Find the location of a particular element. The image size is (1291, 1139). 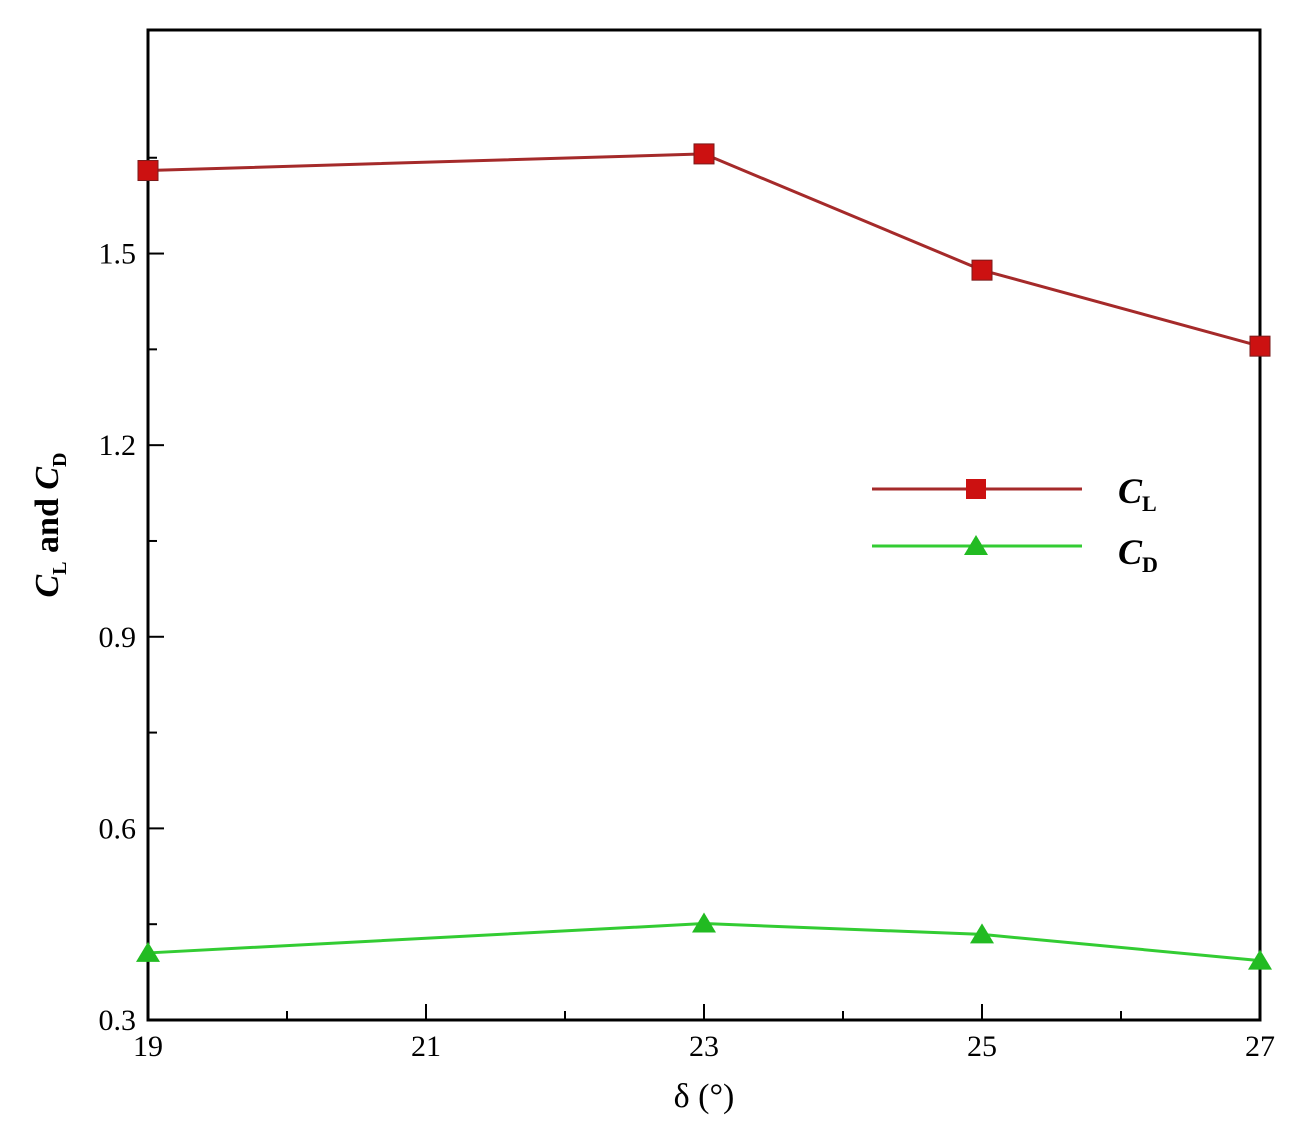

legend-label-cl: CL is located at coordinates (1137, 493).